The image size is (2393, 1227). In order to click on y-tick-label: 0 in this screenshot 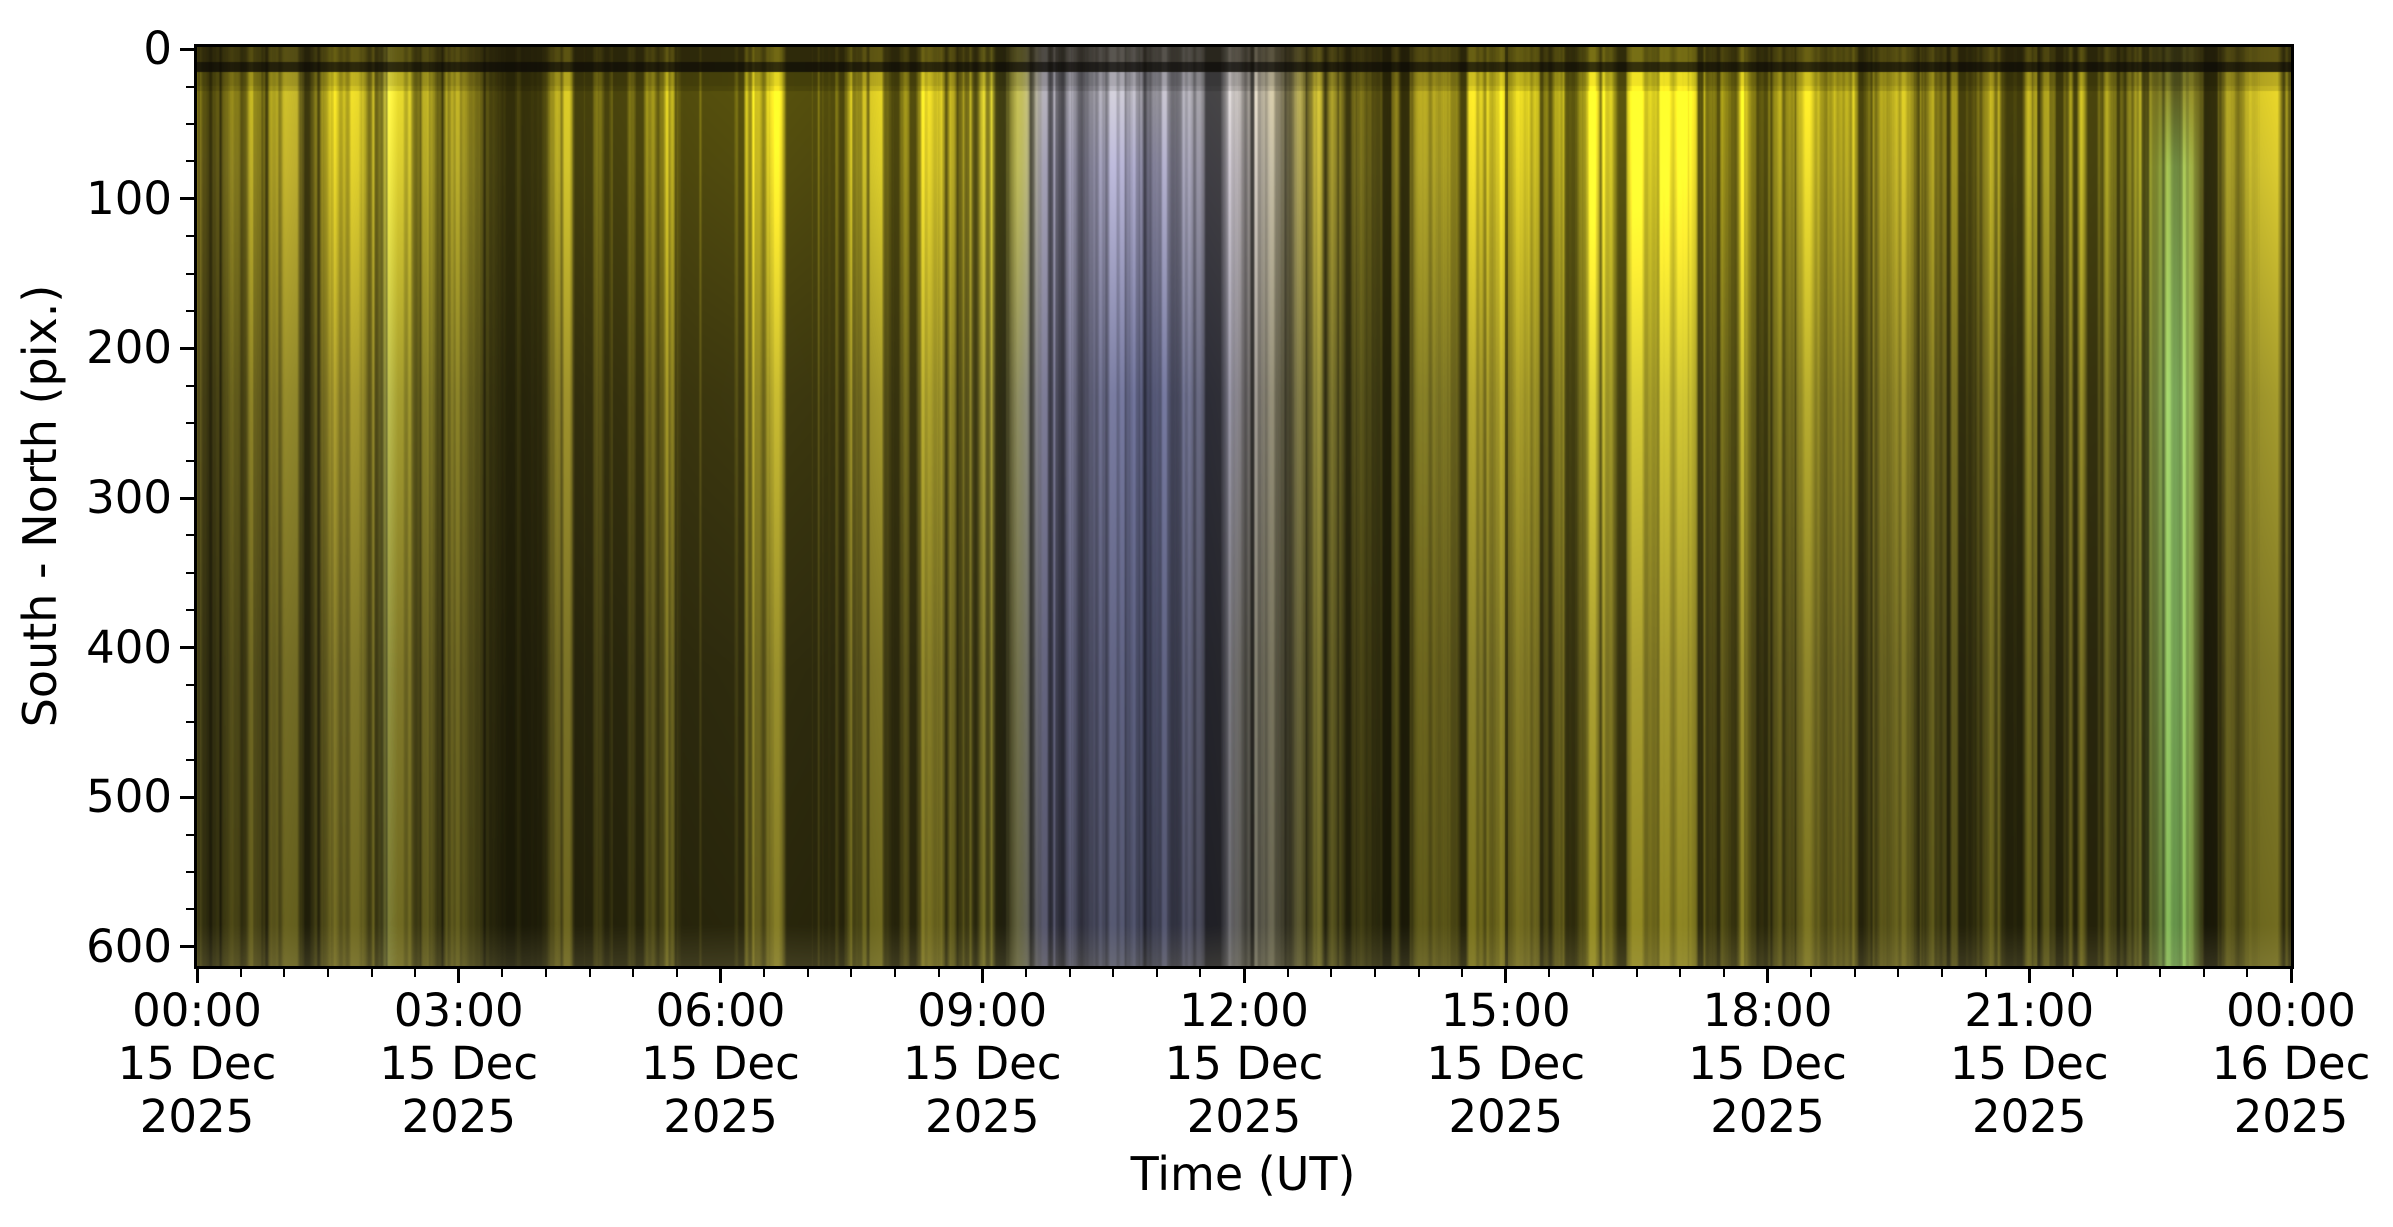, I will do `click(157, 49)`.